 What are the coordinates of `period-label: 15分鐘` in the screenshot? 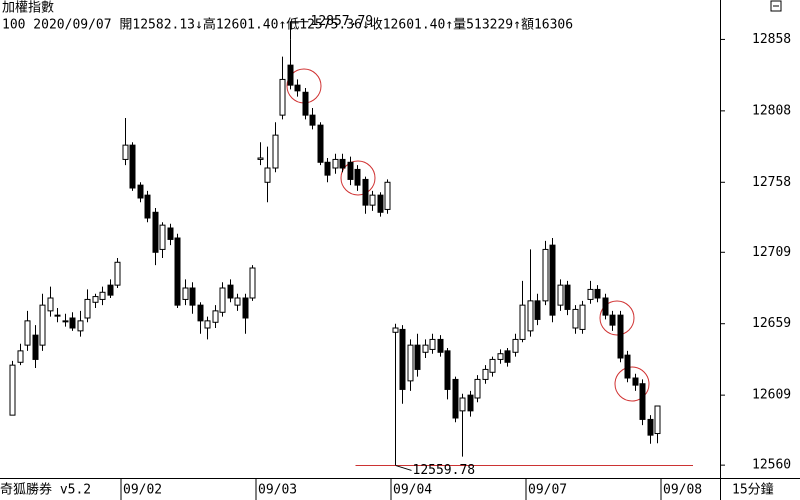 It's located at (753, 490).